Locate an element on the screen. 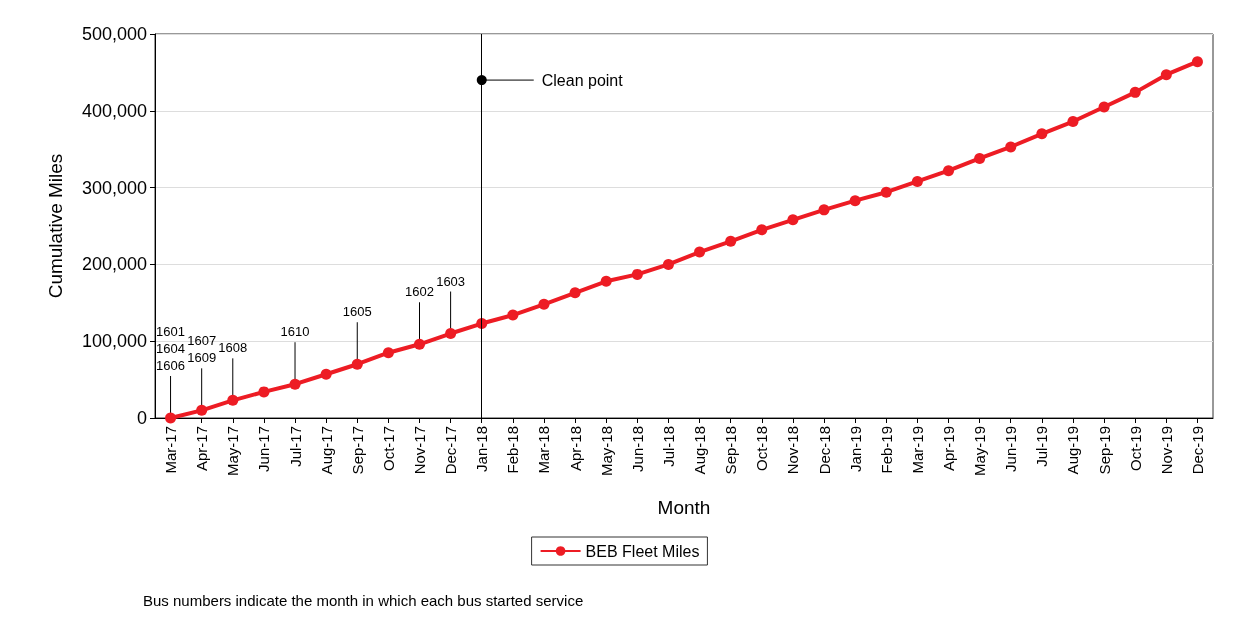 This screenshot has width=1239, height=621. x-tick-label: May-17 is located at coordinates (233, 451).